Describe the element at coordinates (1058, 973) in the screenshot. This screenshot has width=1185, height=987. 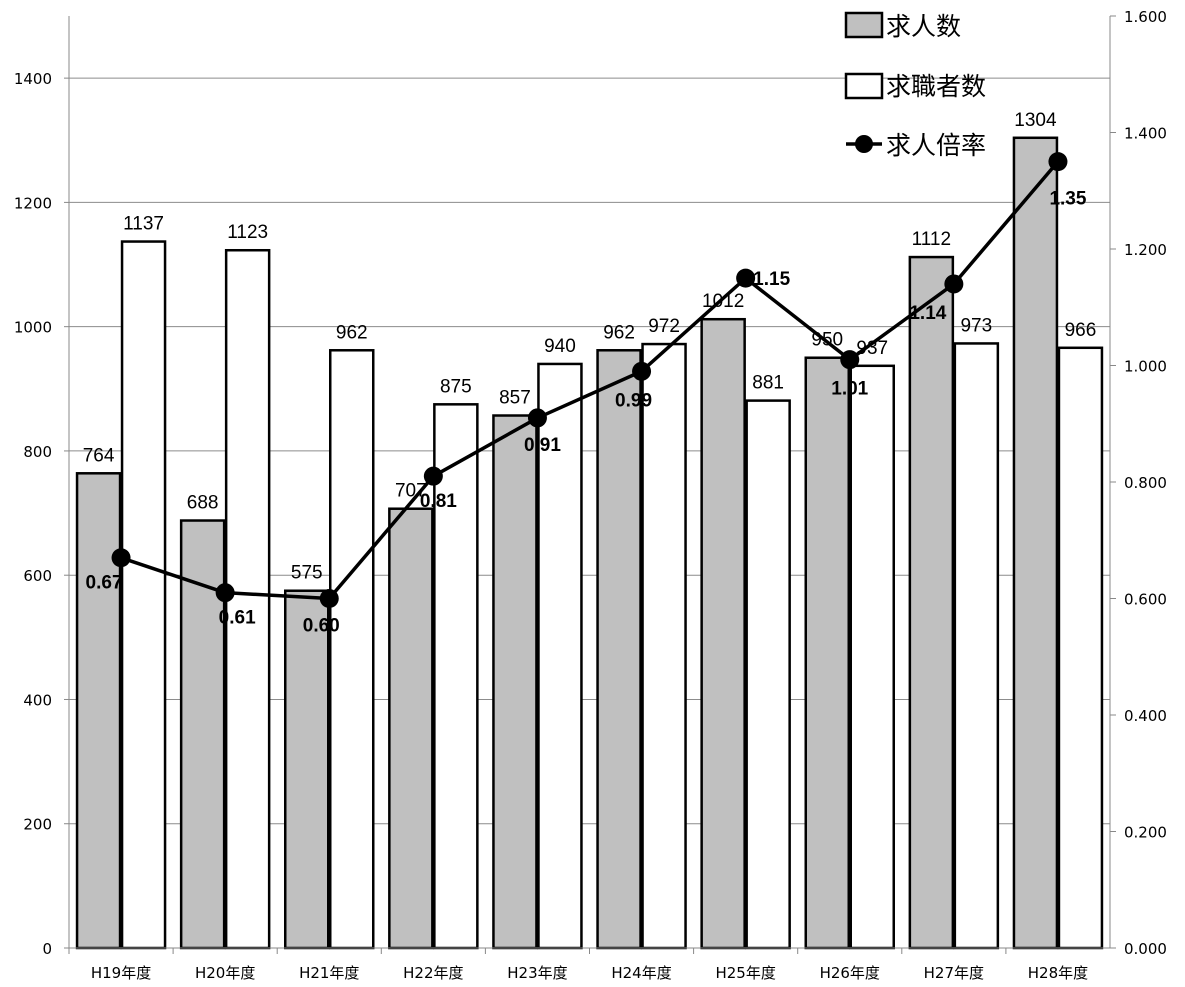
I see `category-label: H28年度` at that location.